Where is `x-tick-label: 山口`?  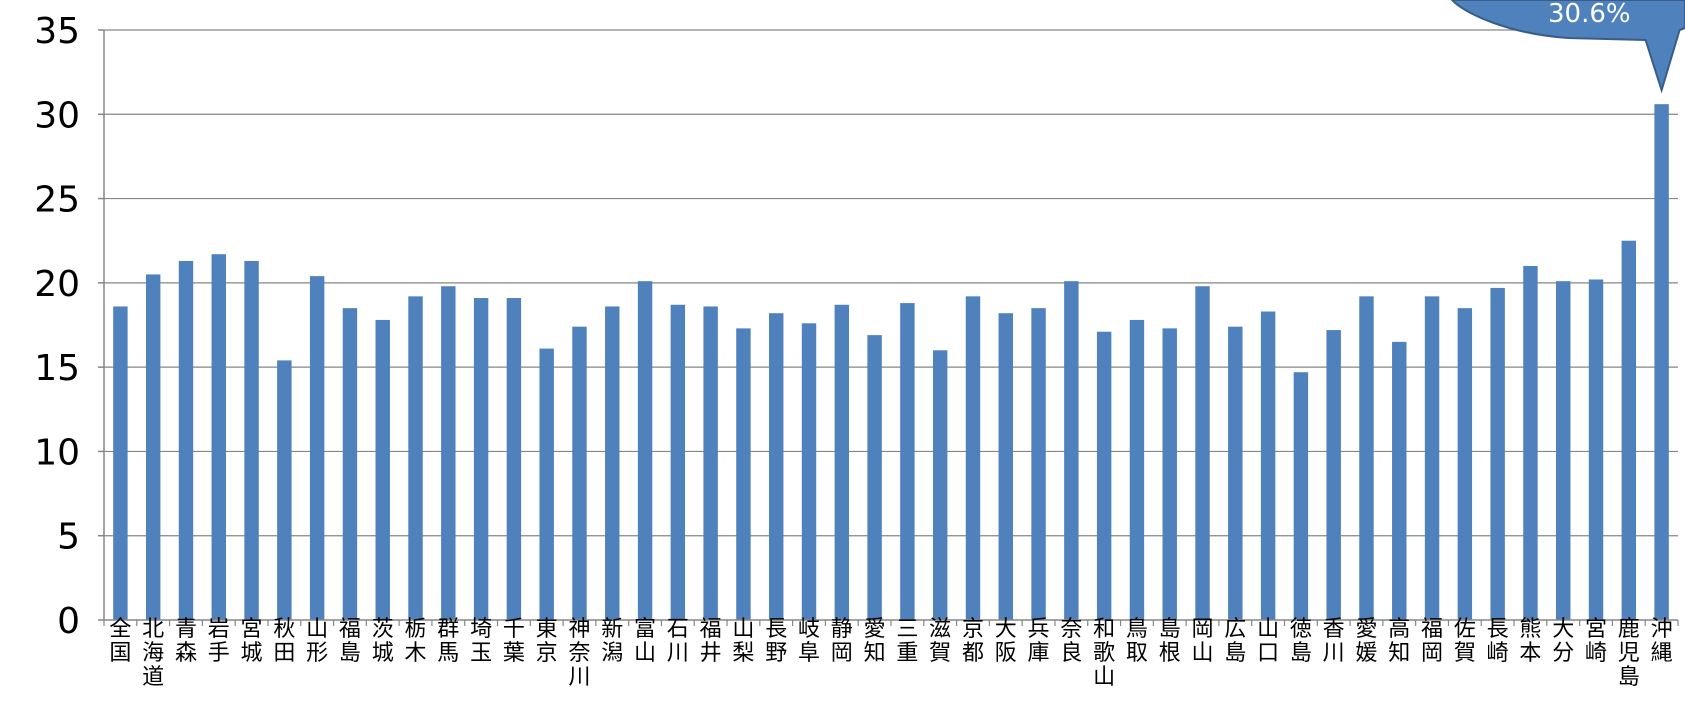 x-tick-label: 山口 is located at coordinates (1268, 641).